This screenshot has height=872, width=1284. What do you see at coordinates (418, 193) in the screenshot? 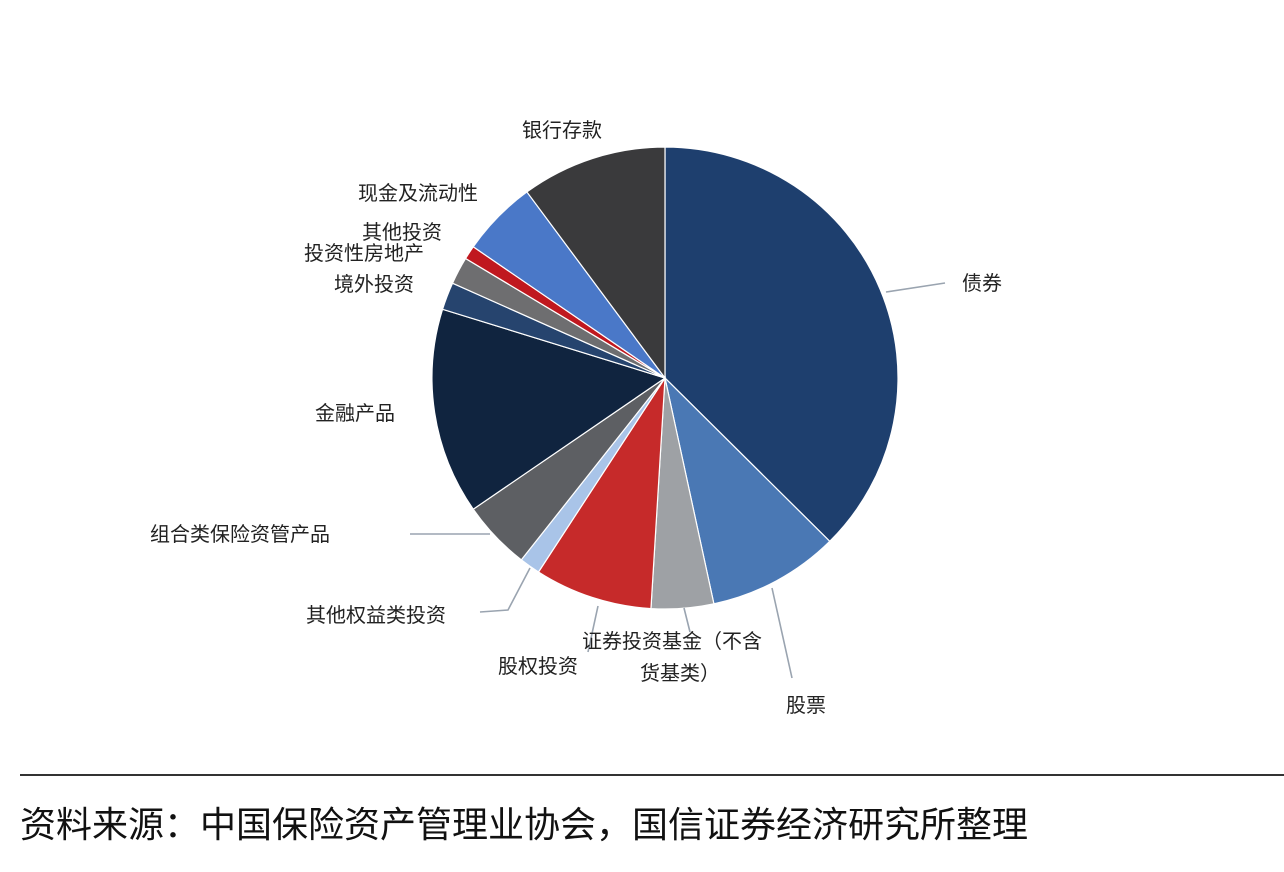
I see `slice-label-cash: 现金及流动性` at bounding box center [418, 193].